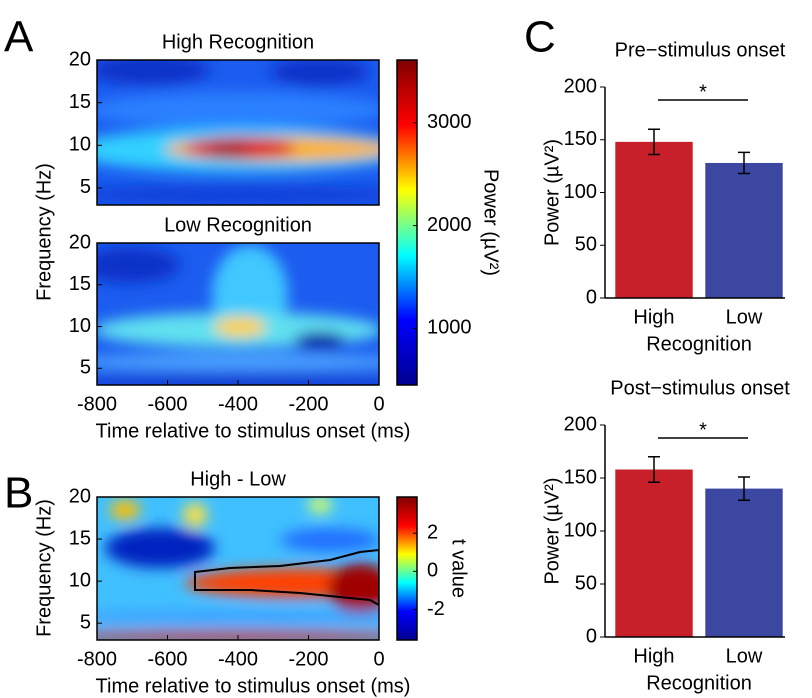  What do you see at coordinates (19, 37) in the screenshot?
I see `panel-label: A` at bounding box center [19, 37].